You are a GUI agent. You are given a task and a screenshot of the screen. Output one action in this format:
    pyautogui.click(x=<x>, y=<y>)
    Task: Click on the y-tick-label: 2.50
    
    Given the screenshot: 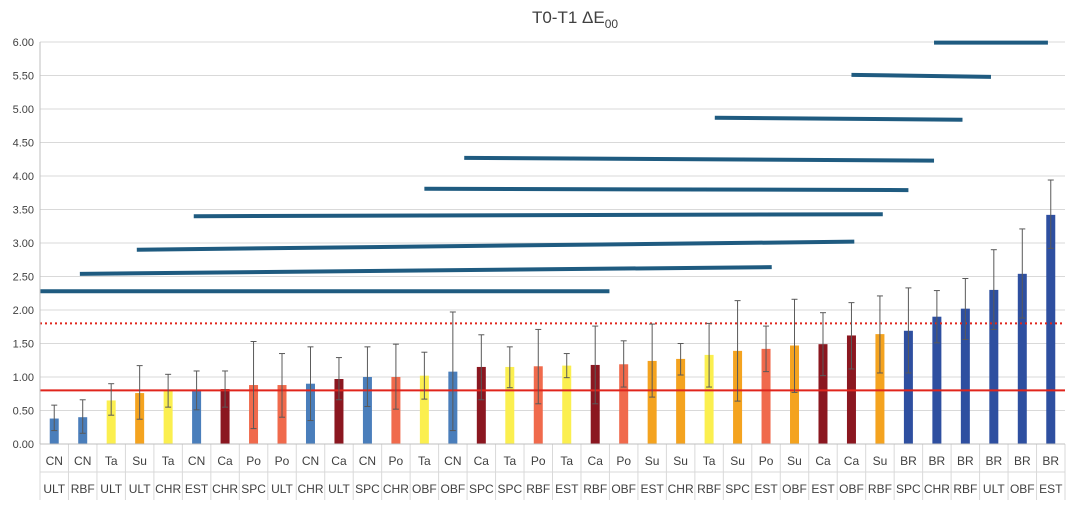 What is the action you would take?
    pyautogui.click(x=23, y=278)
    